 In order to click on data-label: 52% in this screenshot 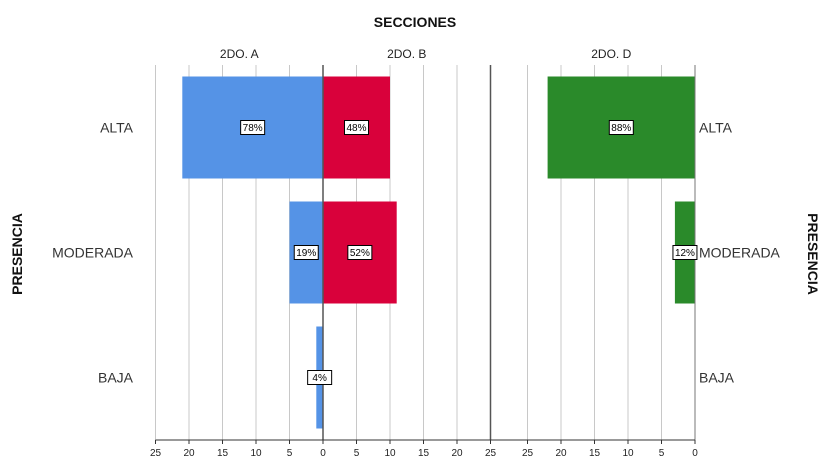, I will do `click(360, 253)`.